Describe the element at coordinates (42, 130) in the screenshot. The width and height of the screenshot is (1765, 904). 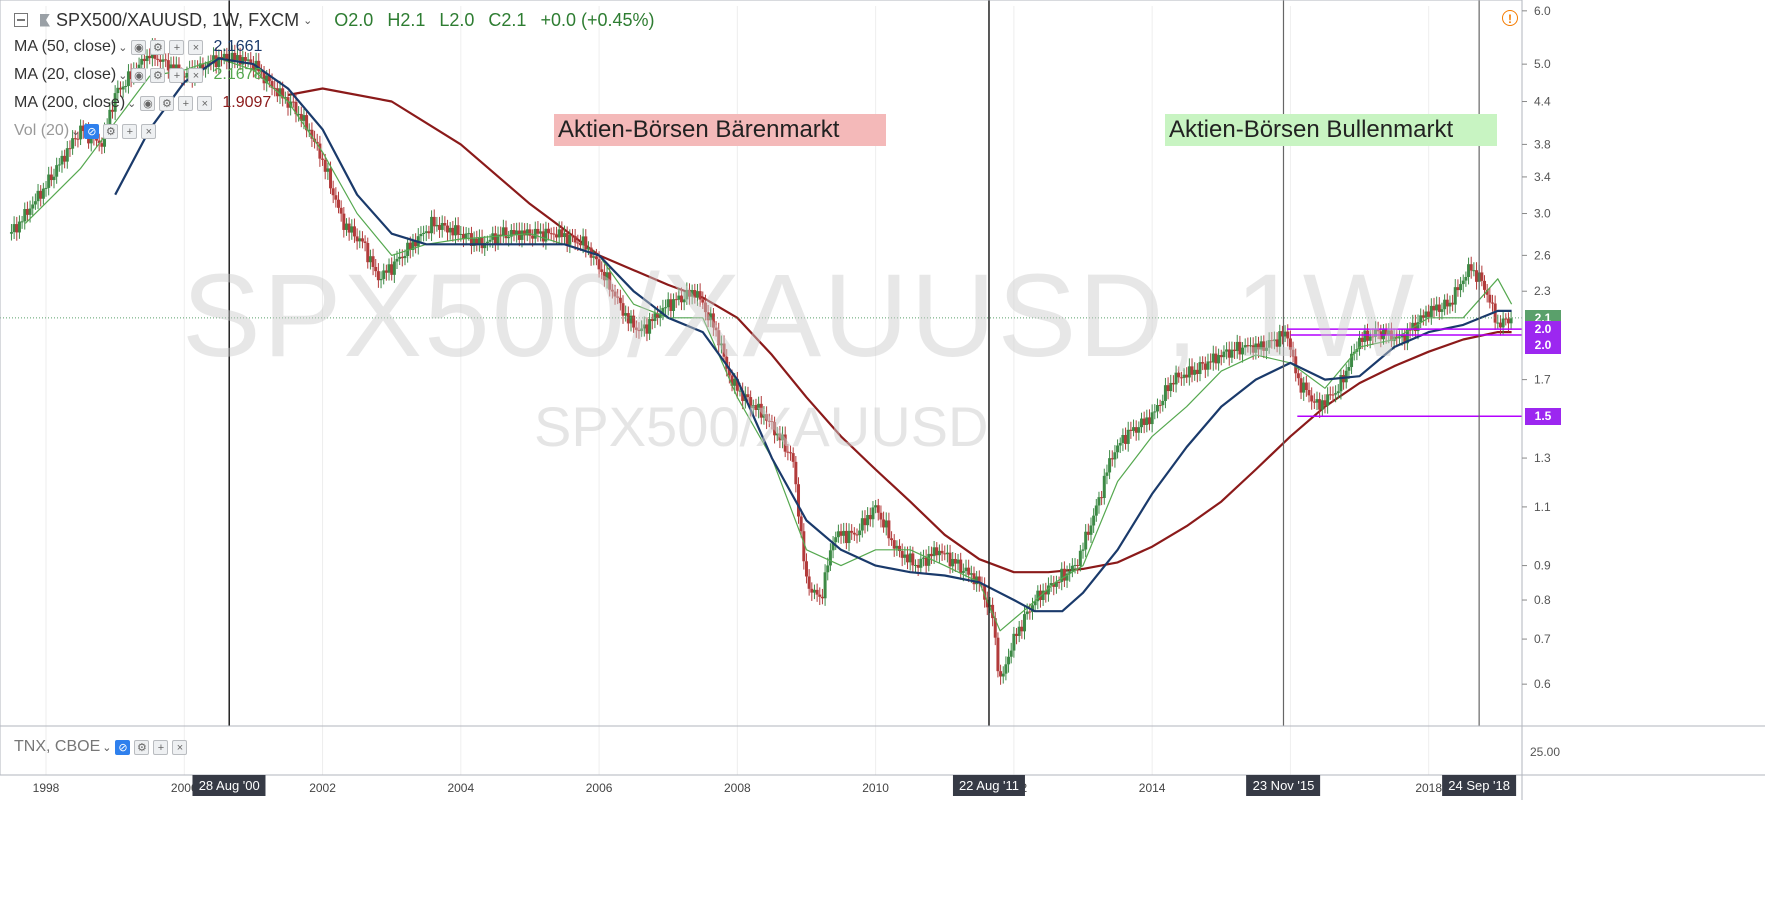
I see `legend-label: Vol (20)` at that location.